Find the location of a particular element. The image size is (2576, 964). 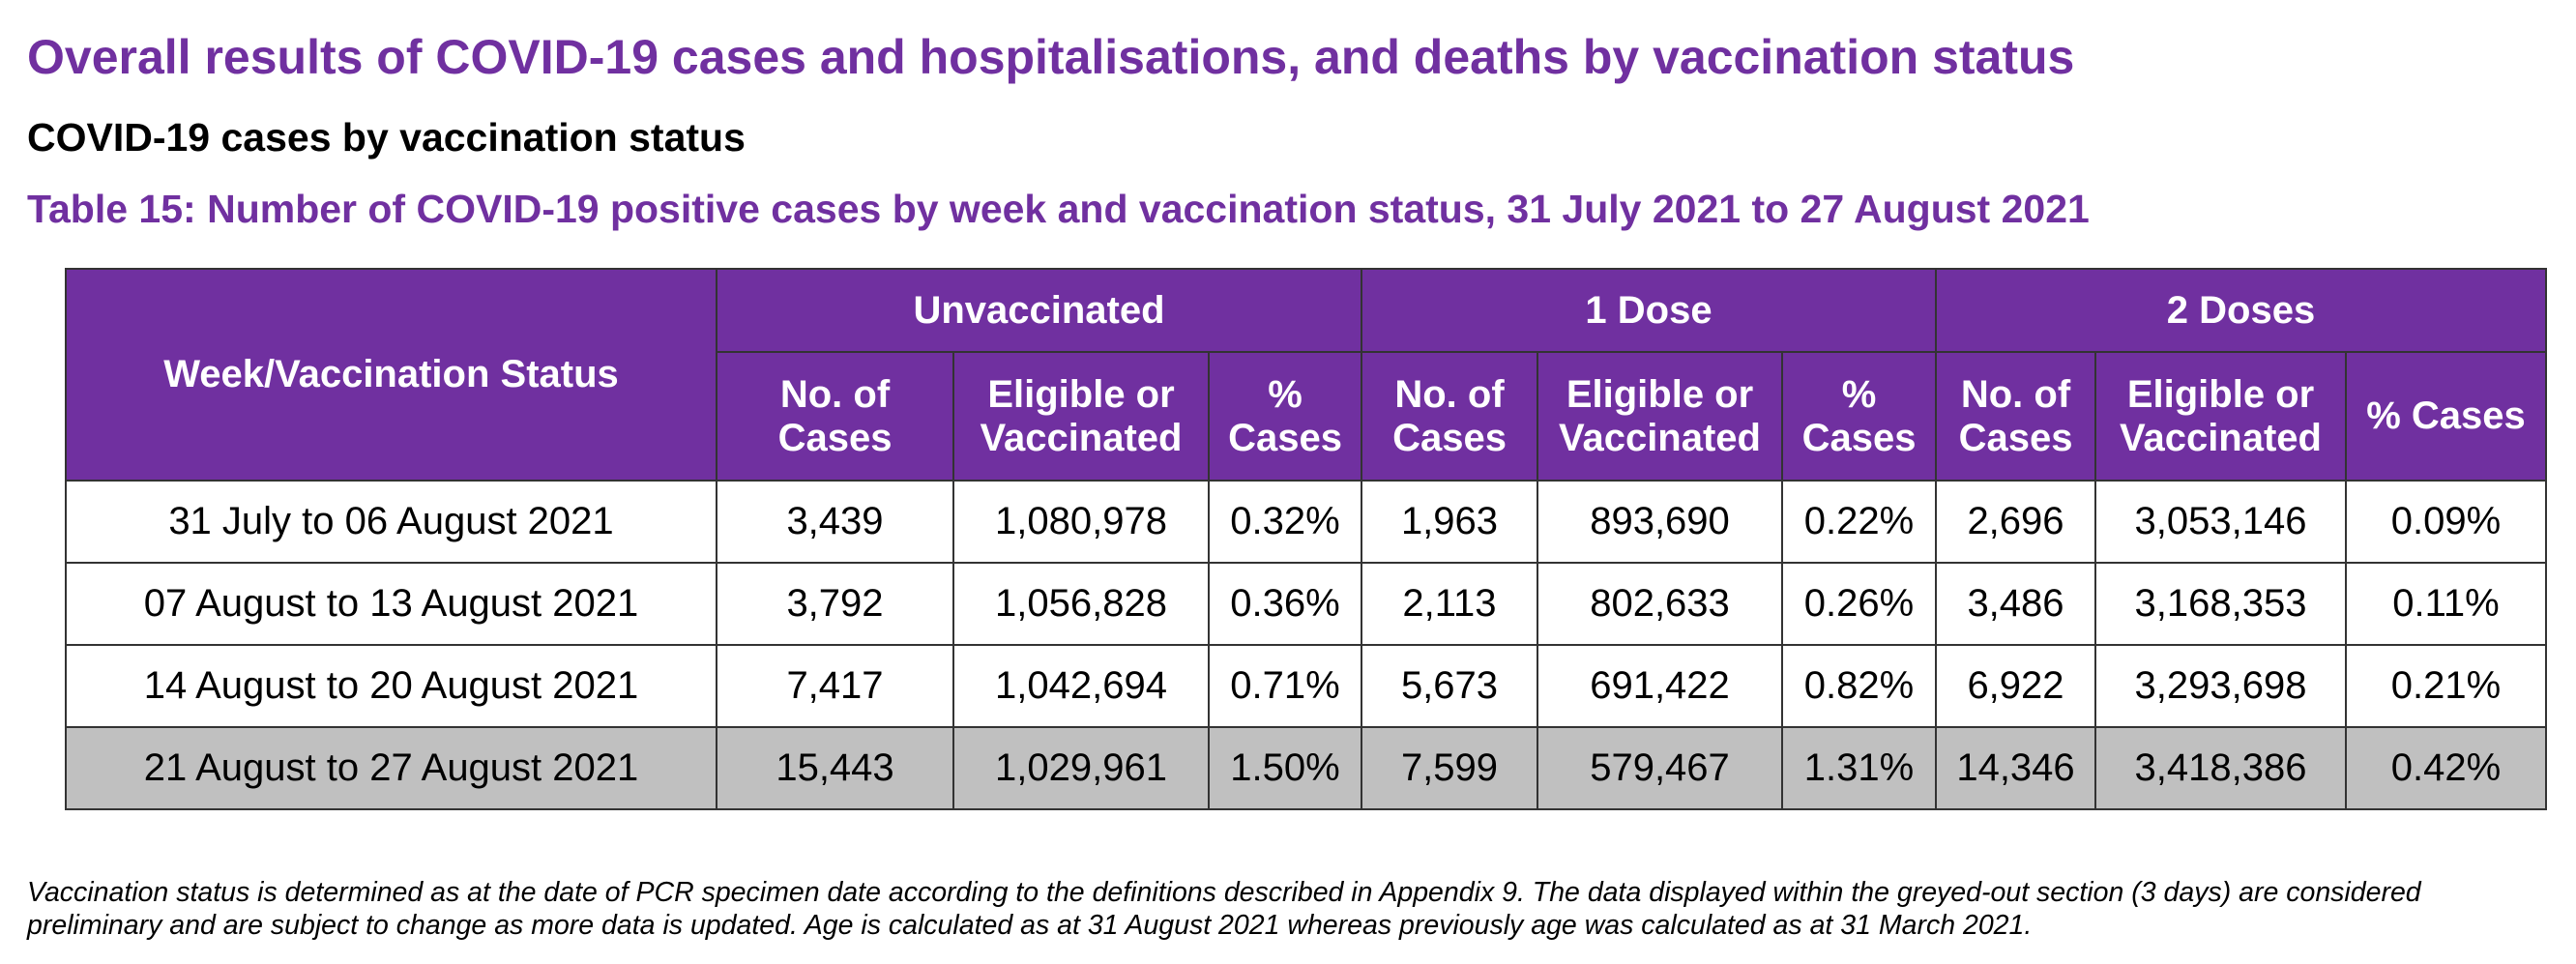

cell-dose2-eligible: 3,418,386 is located at coordinates (2220, 768).